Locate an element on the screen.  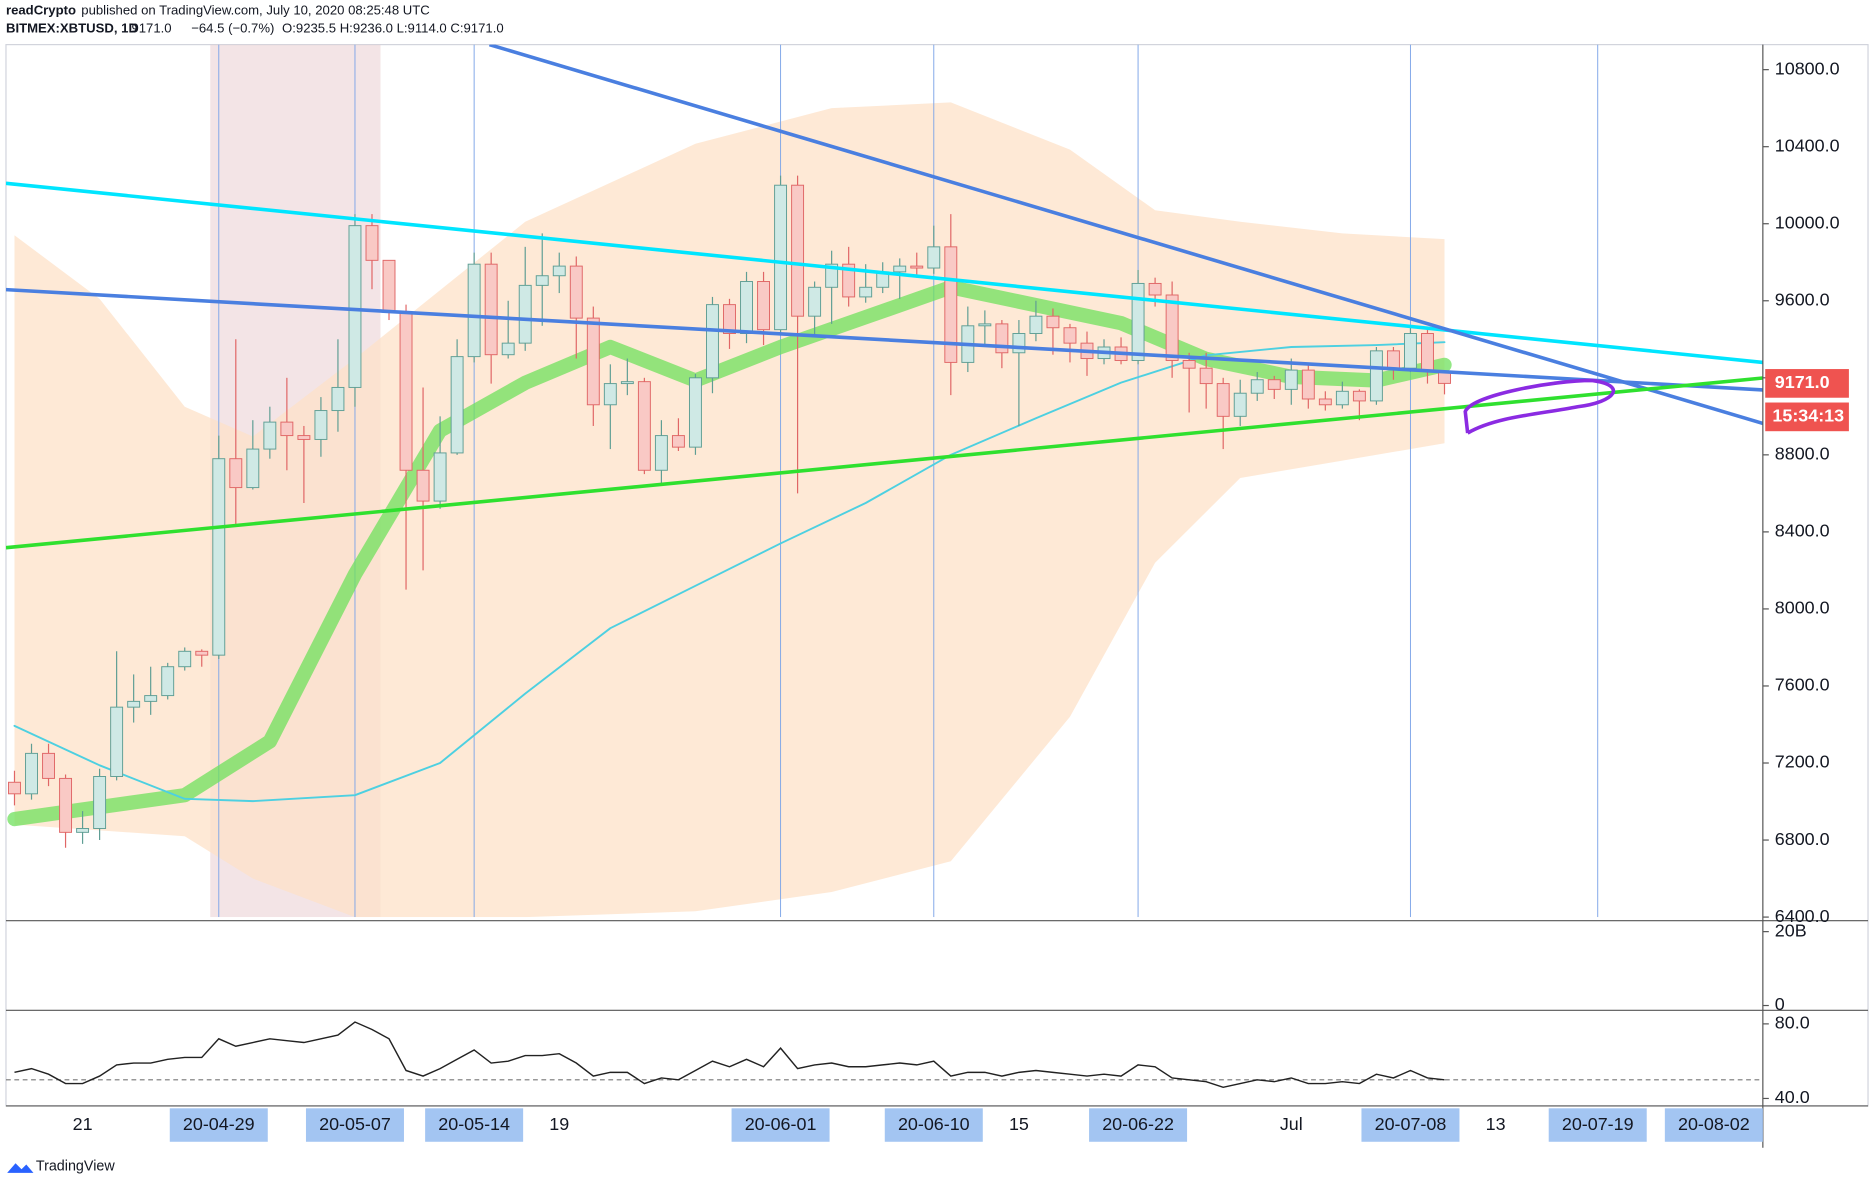
x-tick-label: 20-06-10 is located at coordinates (934, 1124).